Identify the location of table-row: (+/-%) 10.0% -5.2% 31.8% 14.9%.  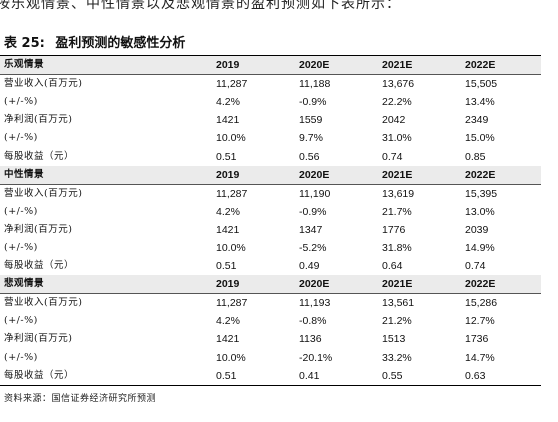
(270, 248).